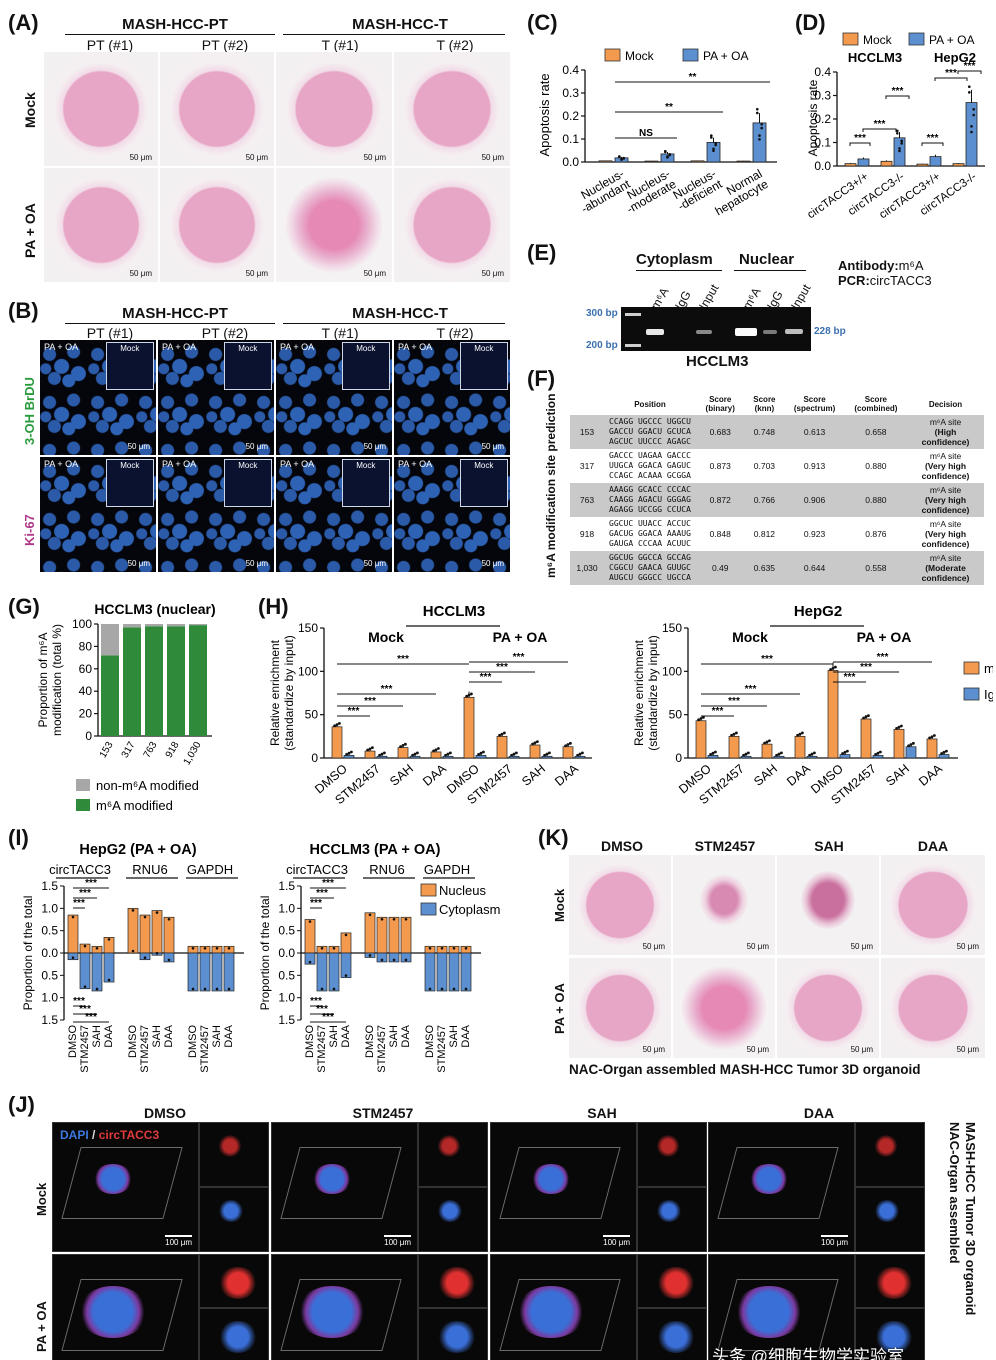 The width and height of the screenshot is (996, 1360). I want to click on red-signal, so click(894, 1283).